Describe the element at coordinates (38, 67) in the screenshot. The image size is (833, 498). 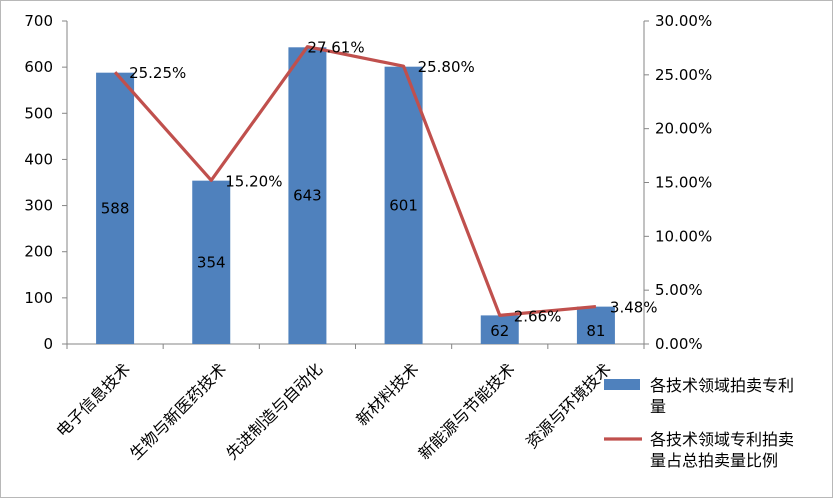
I see `left-tick-label: 600` at that location.